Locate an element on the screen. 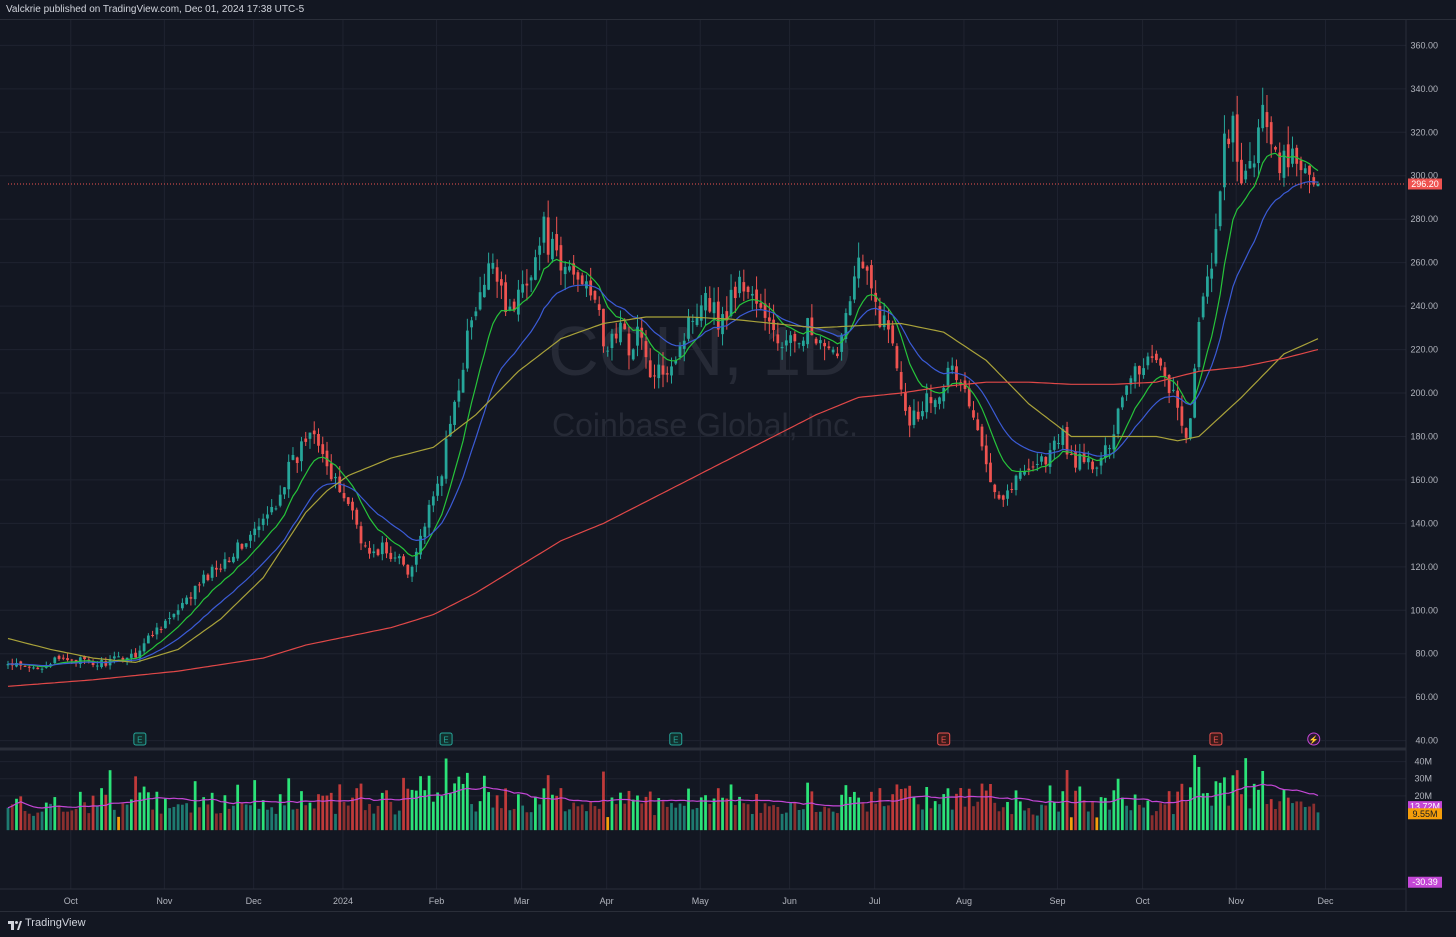  volume-series is located at coordinates (663, 793).